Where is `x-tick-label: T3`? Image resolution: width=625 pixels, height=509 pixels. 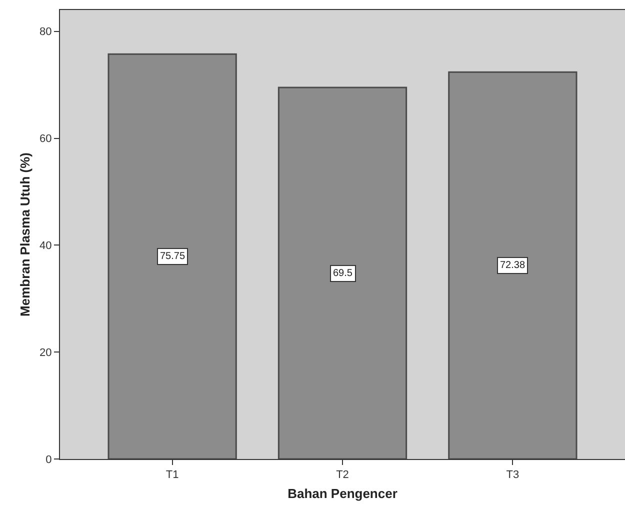
x-tick-label: T3 is located at coordinates (513, 475).